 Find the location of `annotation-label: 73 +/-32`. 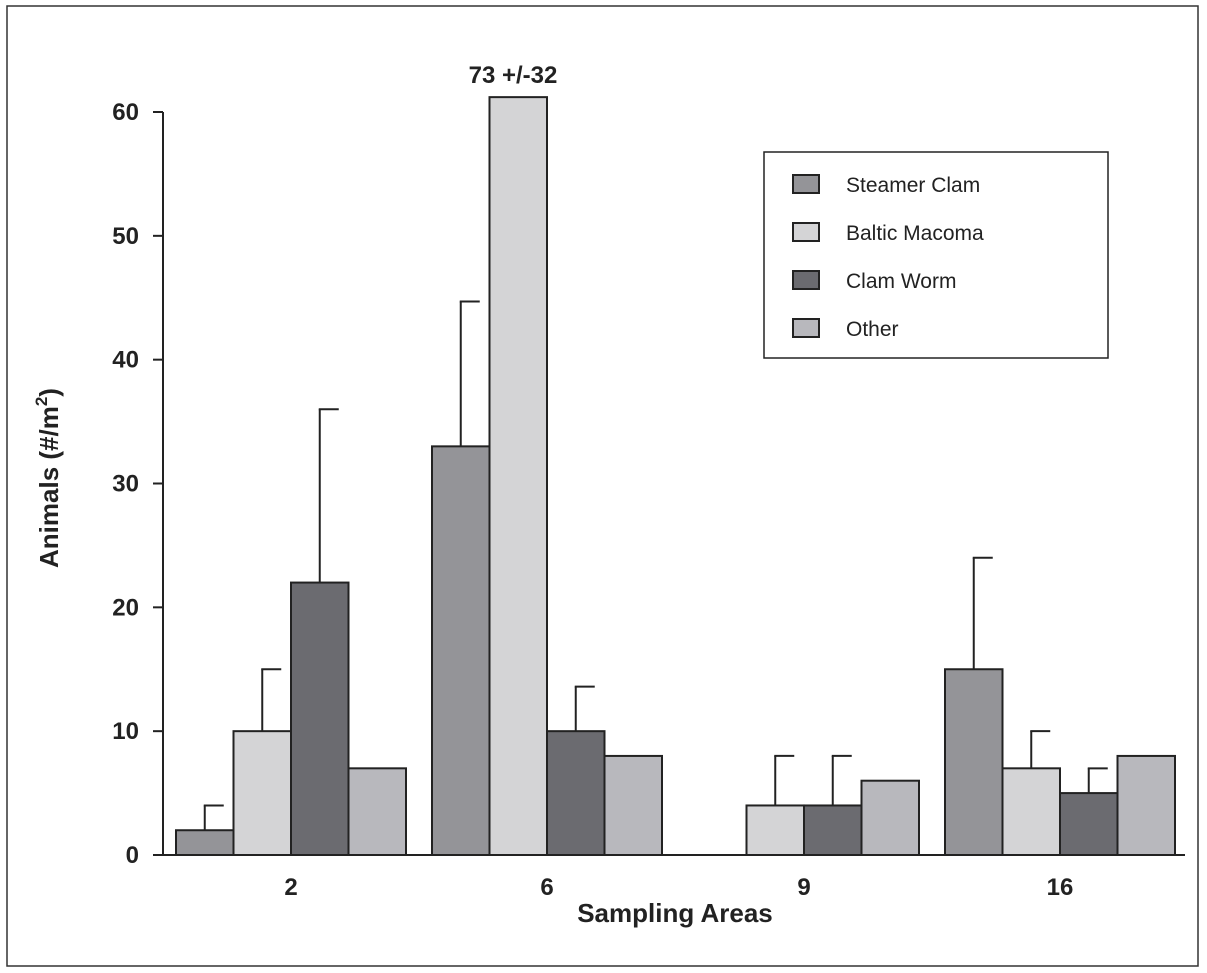

annotation-label: 73 +/-32 is located at coordinates (513, 75).